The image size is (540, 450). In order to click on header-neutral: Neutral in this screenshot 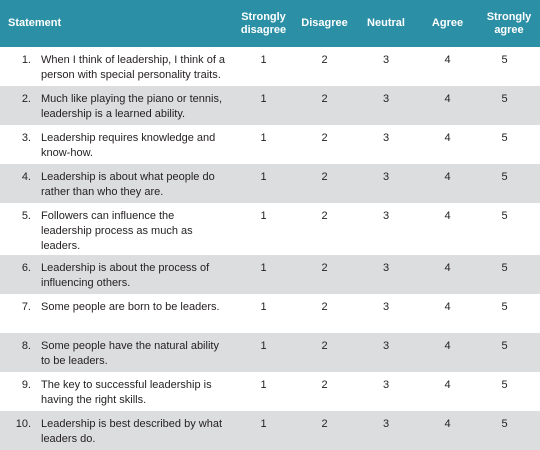, I will do `click(386, 23)`.